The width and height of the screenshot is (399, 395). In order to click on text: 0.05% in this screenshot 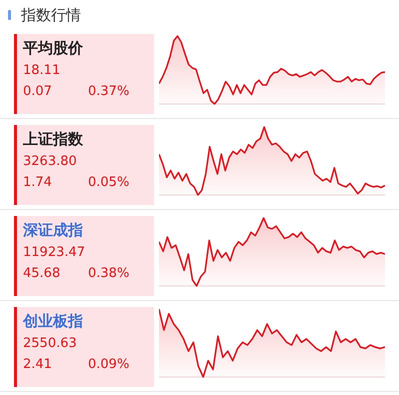, I will do `click(109, 183)`.